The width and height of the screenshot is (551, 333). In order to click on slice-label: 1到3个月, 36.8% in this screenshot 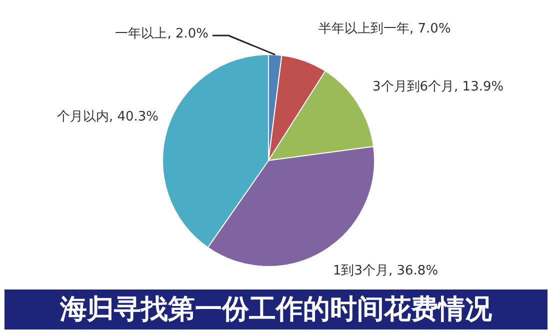, I will do `click(385, 271)`.